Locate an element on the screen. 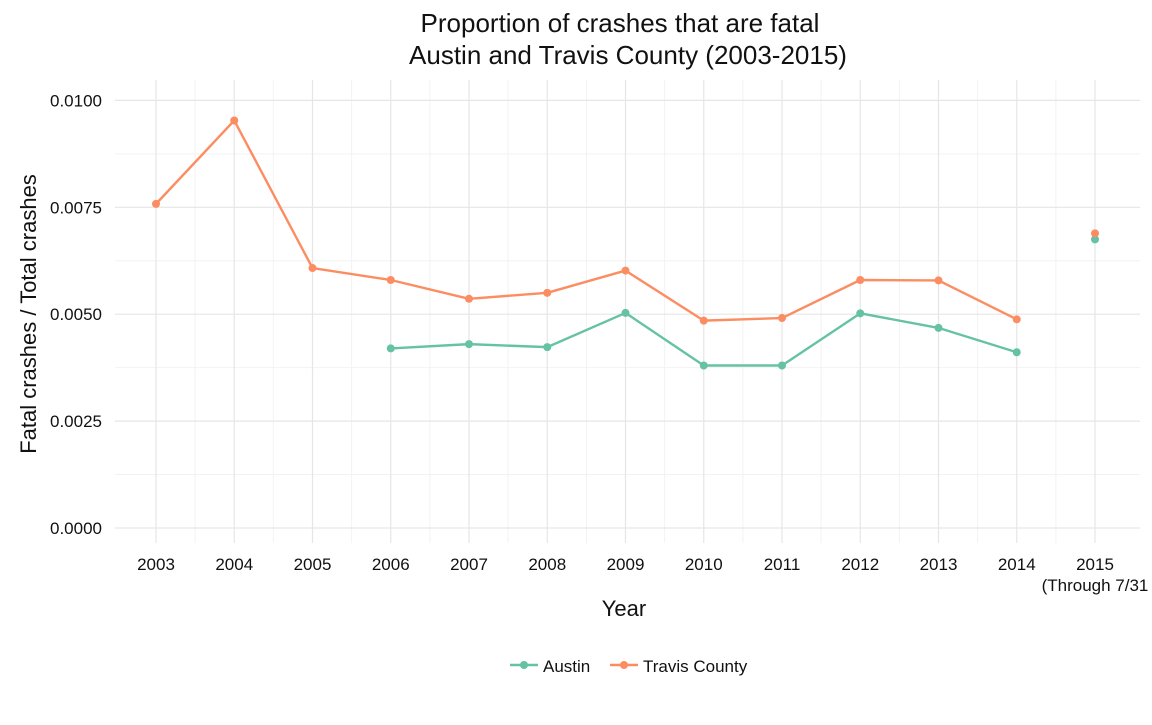  x-tick-label: 2015 is located at coordinates (1095, 564).